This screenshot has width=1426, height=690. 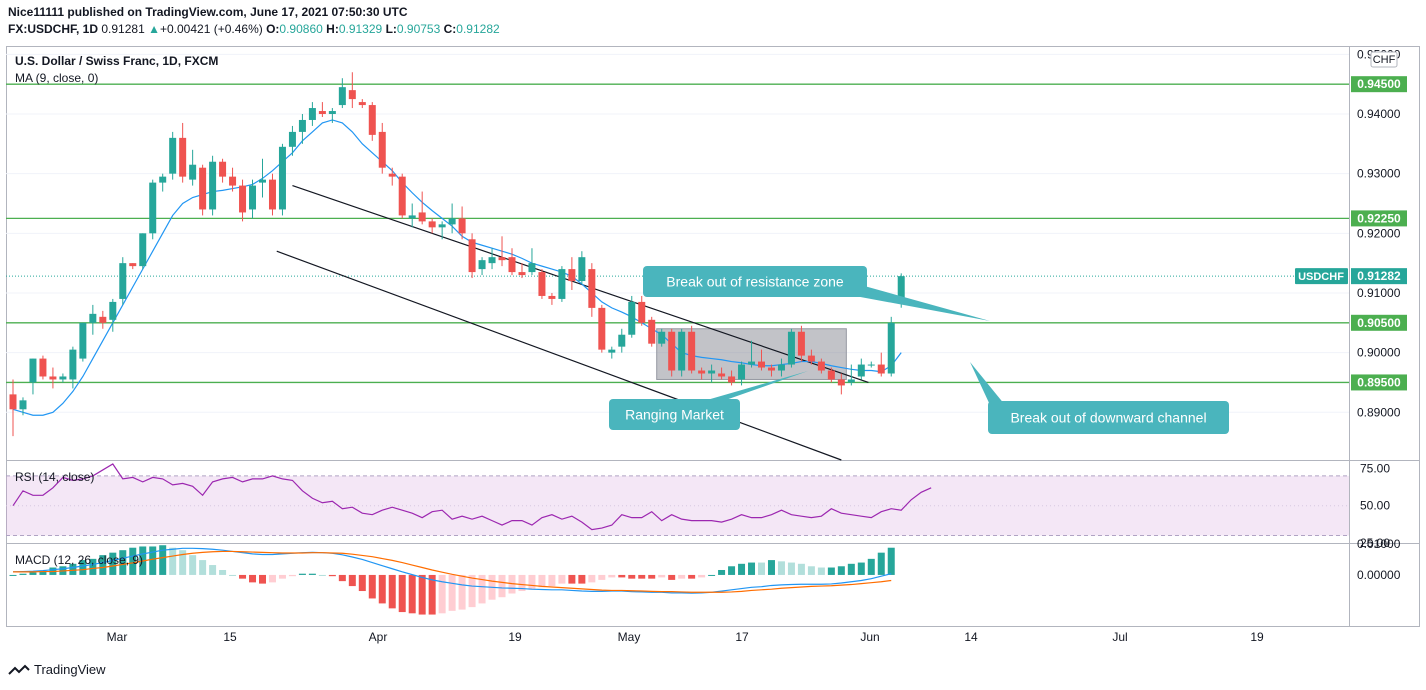 I want to click on level-label: 0.89500, so click(x=1379, y=382).